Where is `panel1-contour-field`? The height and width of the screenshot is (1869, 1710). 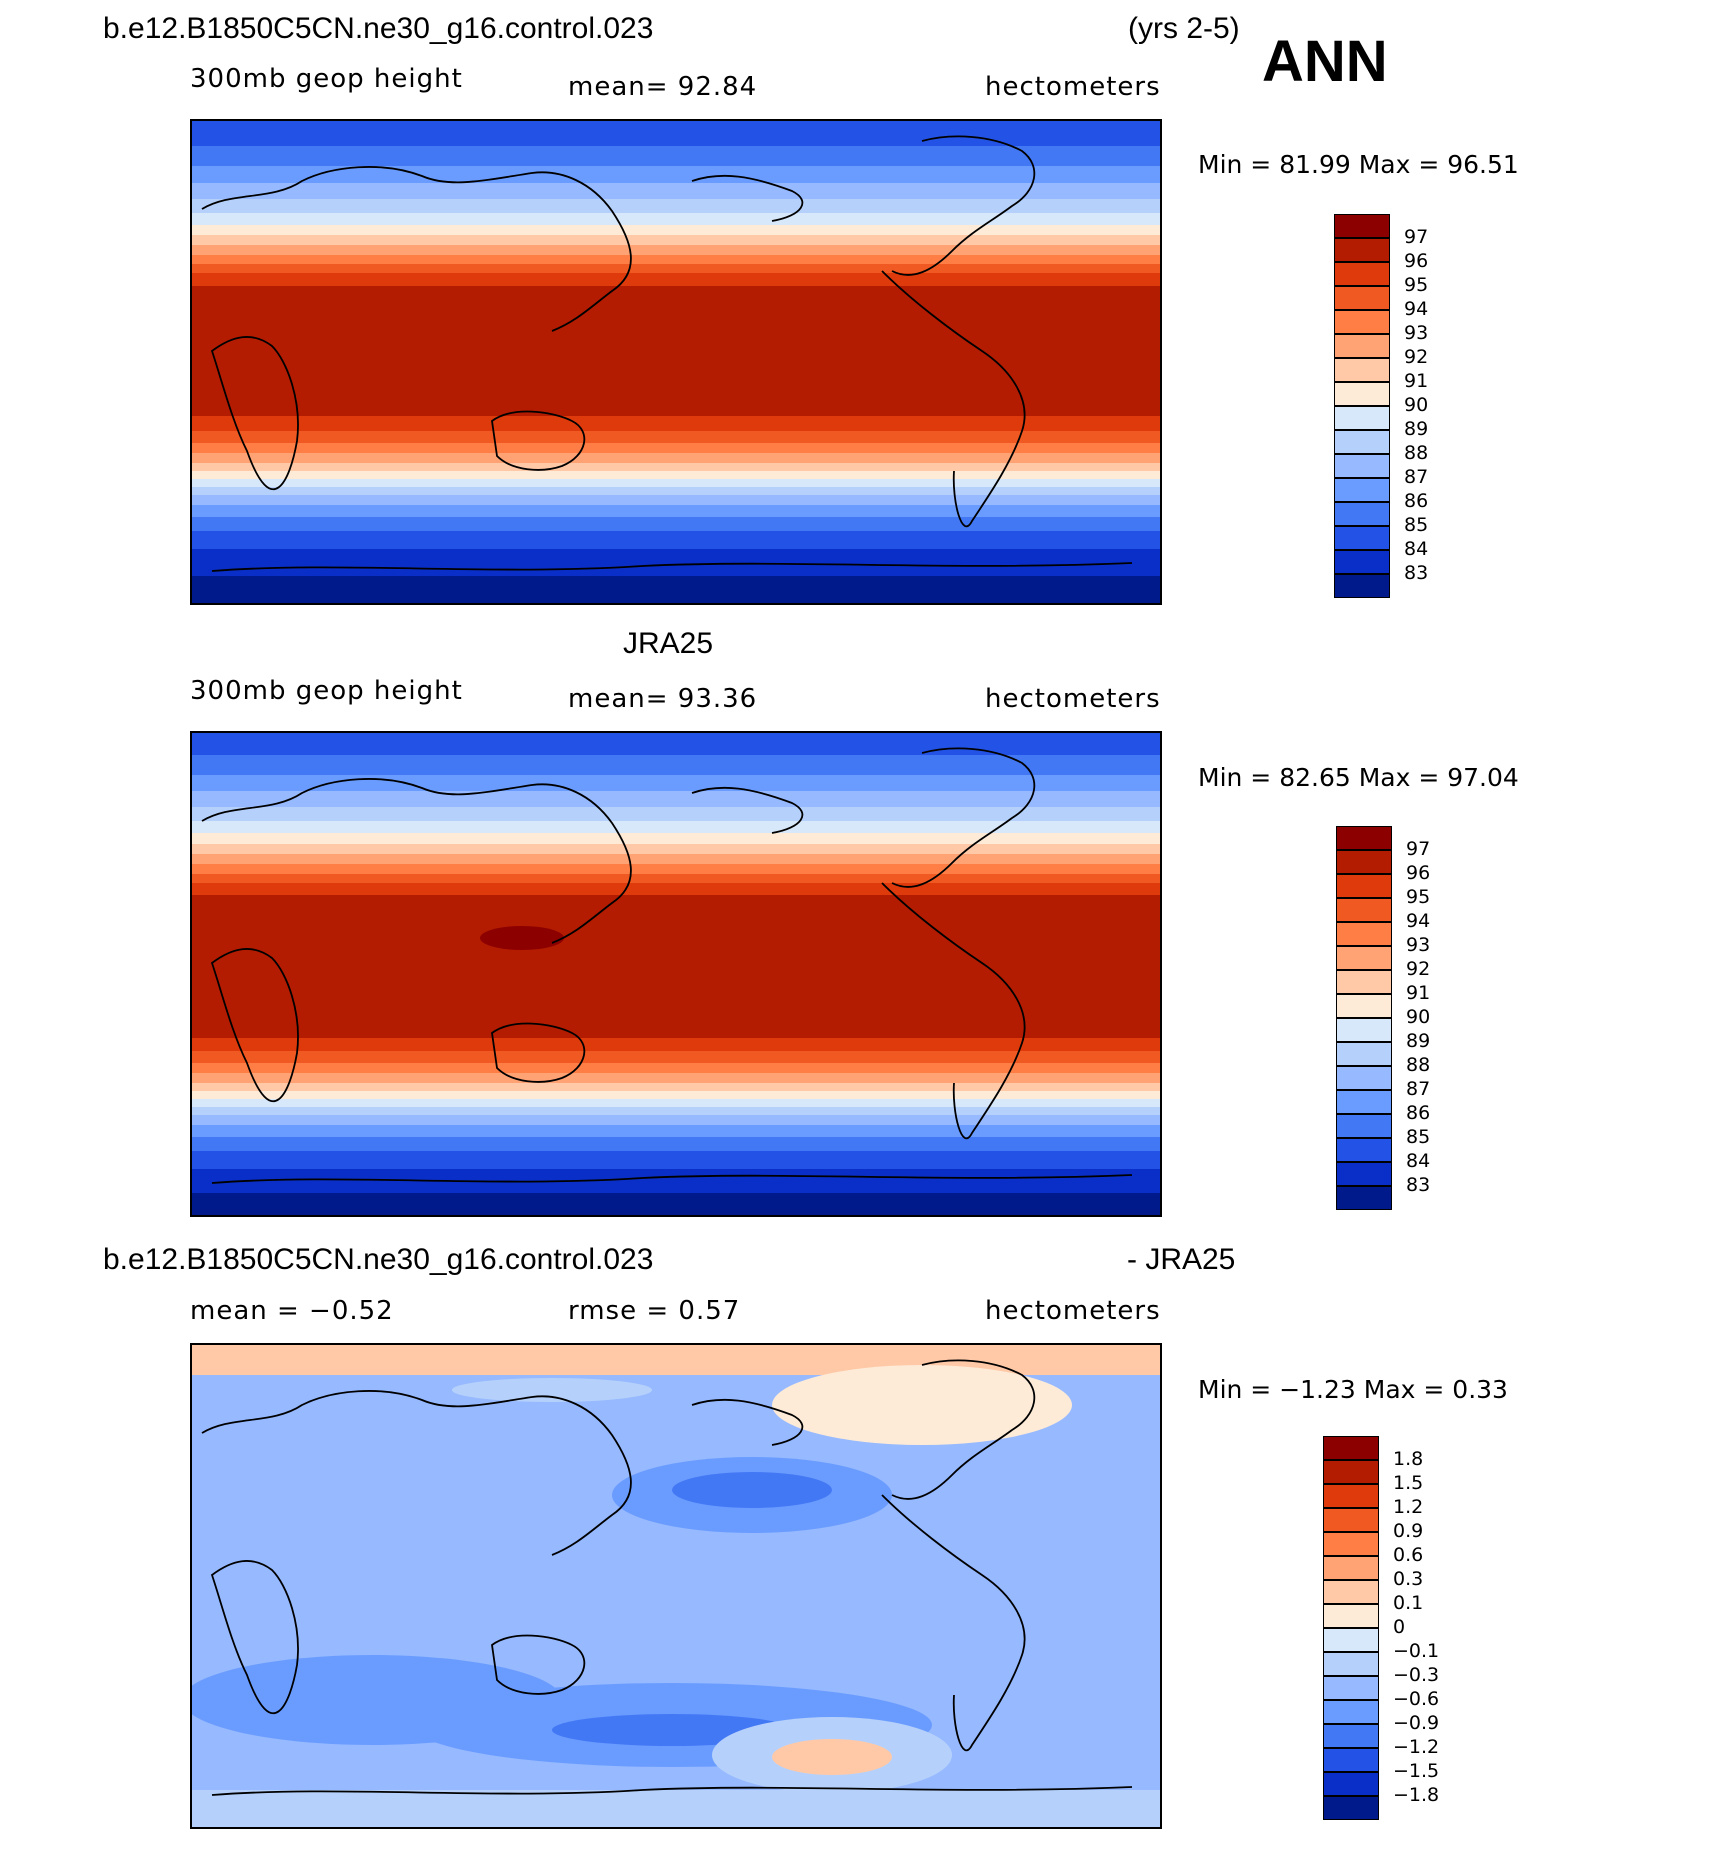 panel1-contour-field is located at coordinates (676, 362).